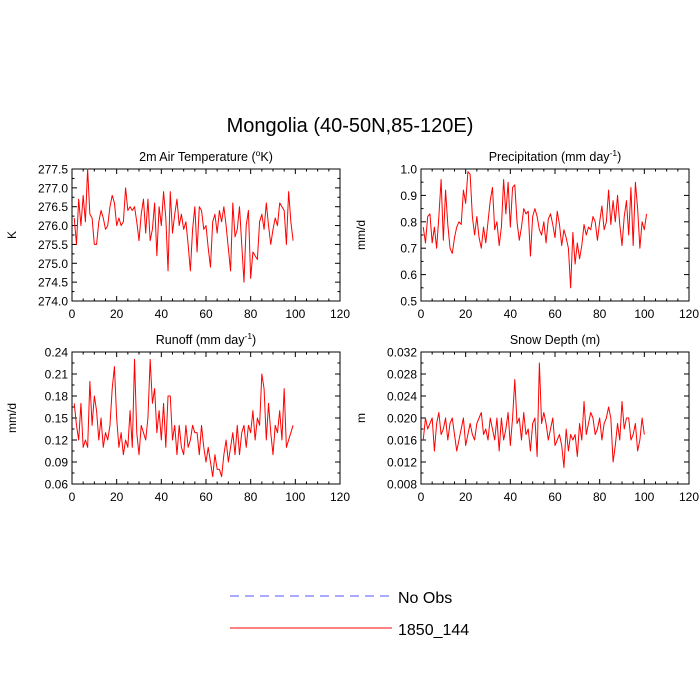  What do you see at coordinates (12, 235) in the screenshot?
I see `y-axis-label: K` at bounding box center [12, 235].